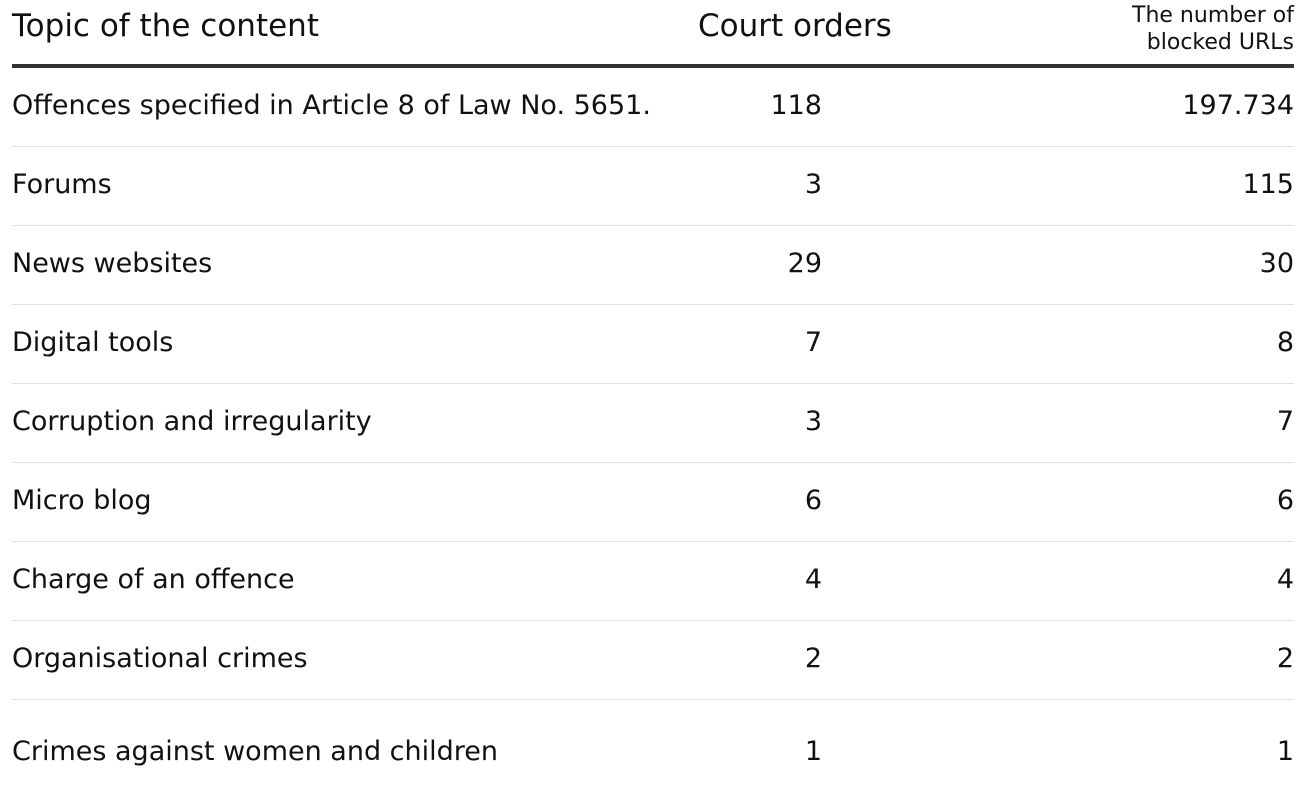  Describe the element at coordinates (653, 660) in the screenshot. I see `table-row: Organisational crimes 2 2` at that location.